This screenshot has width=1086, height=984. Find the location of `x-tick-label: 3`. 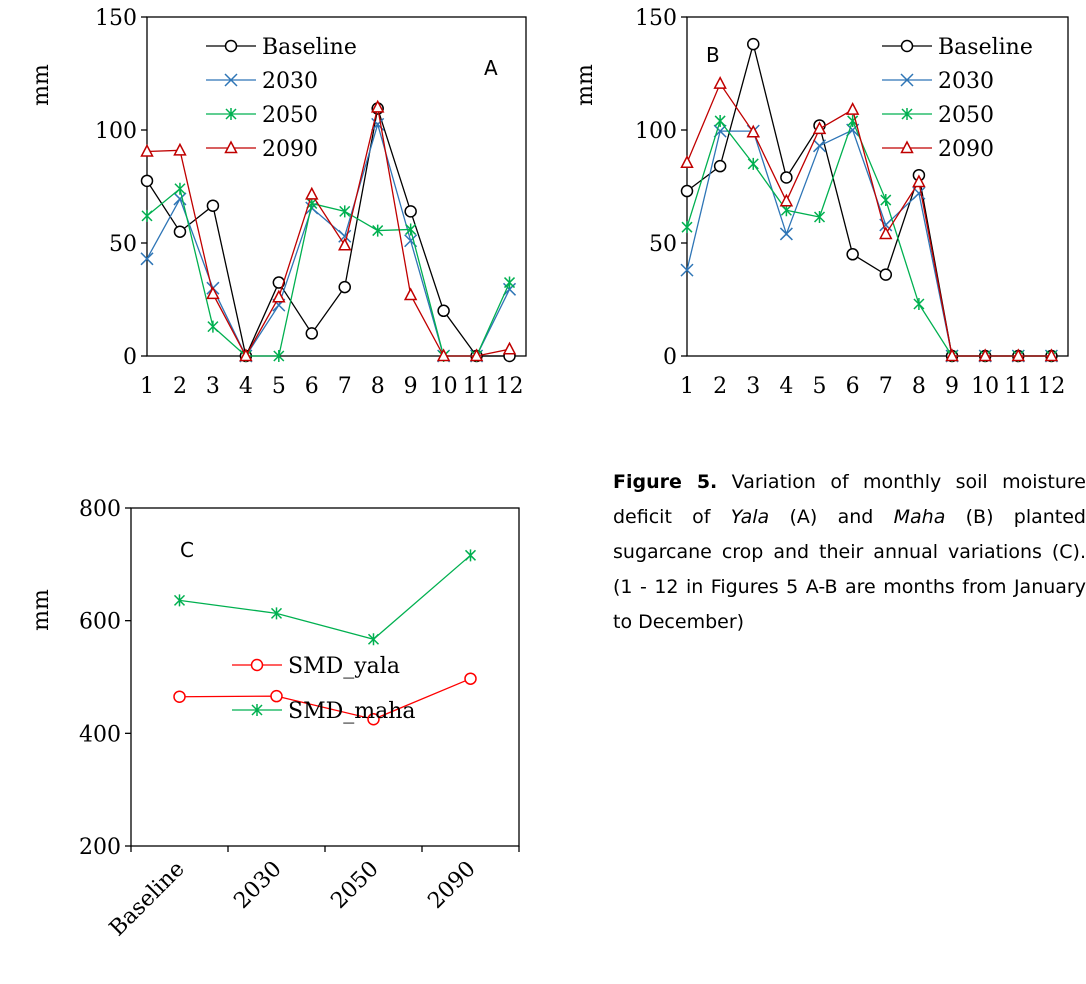

x-tick-label: 3 is located at coordinates (753, 386).